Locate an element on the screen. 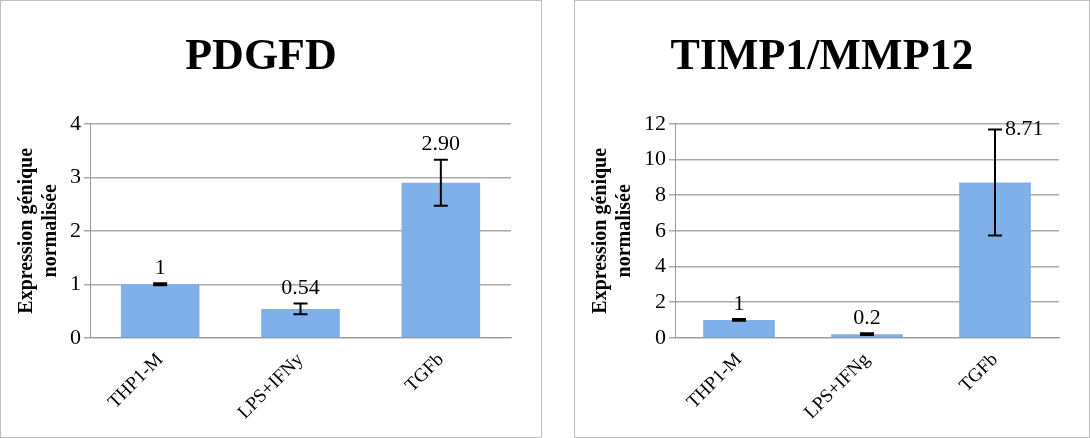 This screenshot has width=1090, height=438. y-tick-label: 3 is located at coordinates (75, 176).